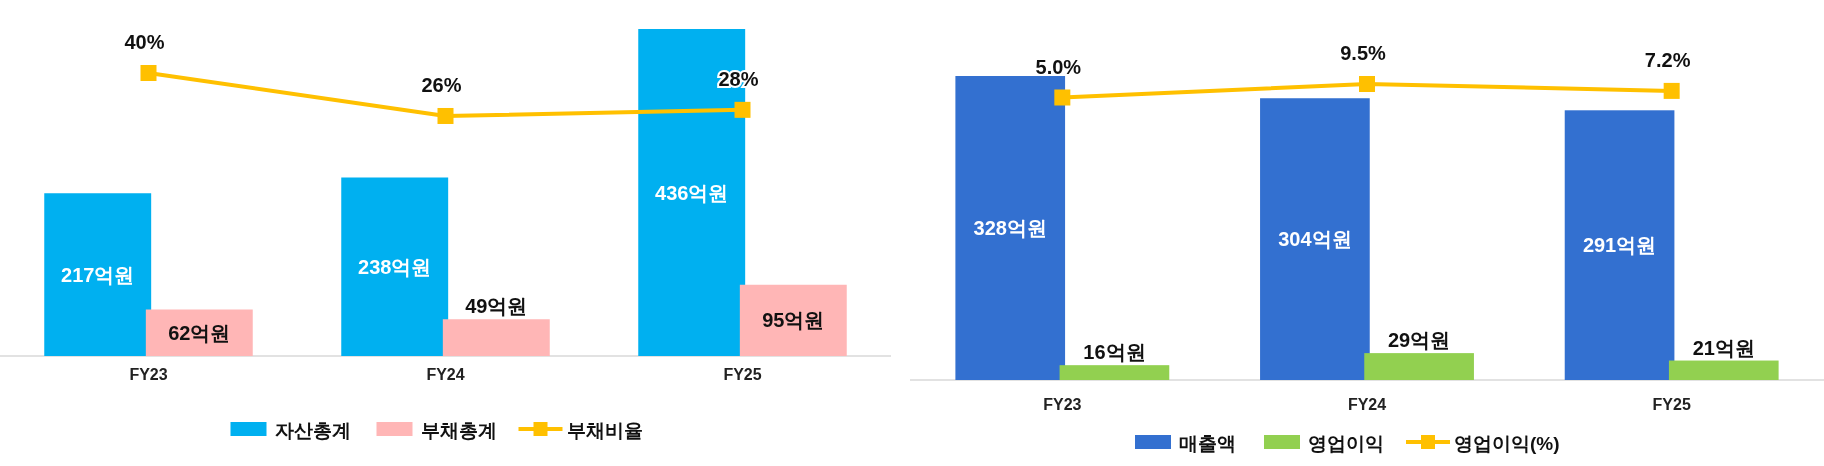 The height and width of the screenshot is (466, 1824). I want to click on data-label: 7.2%, so click(1667, 59).